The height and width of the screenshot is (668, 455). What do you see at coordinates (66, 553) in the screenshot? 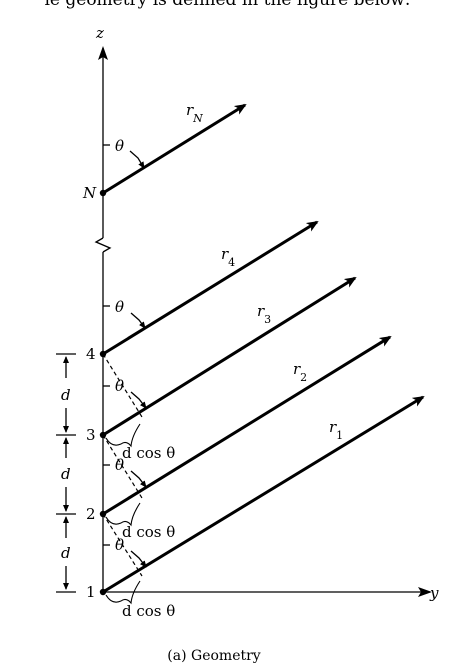
I see `spacing-label-2-1: d` at bounding box center [66, 553].